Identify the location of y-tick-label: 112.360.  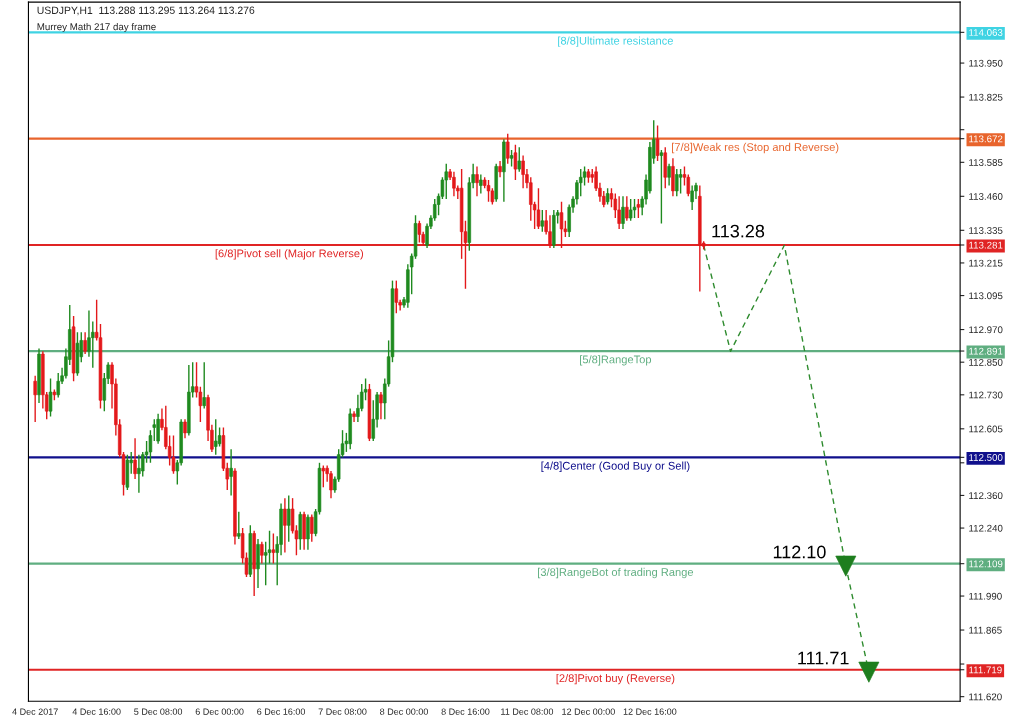
(986, 496).